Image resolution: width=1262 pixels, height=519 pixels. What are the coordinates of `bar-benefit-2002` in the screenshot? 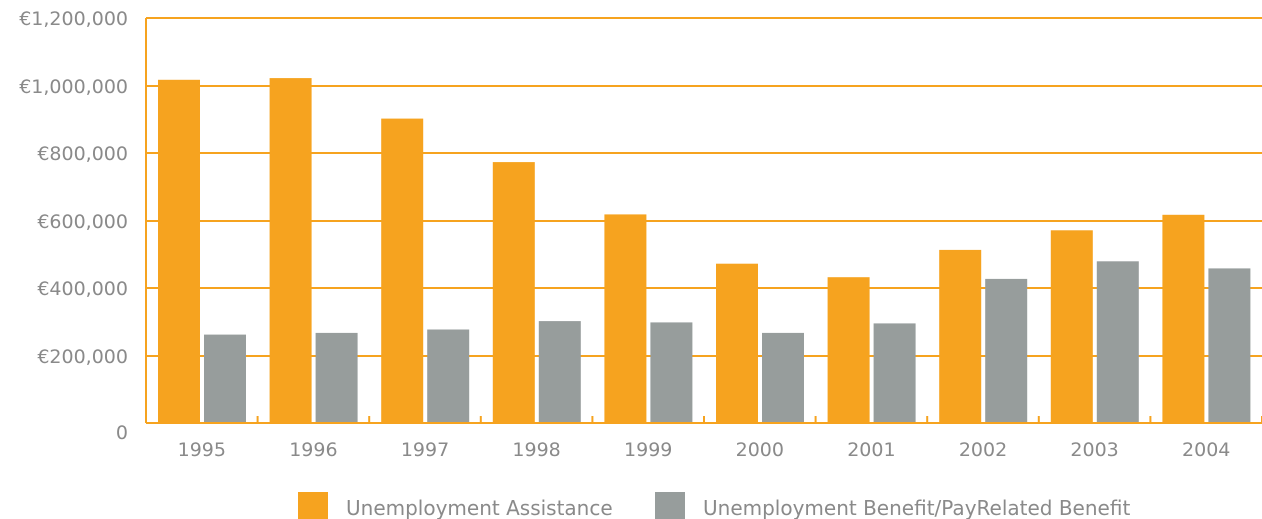 It's located at (1006, 350).